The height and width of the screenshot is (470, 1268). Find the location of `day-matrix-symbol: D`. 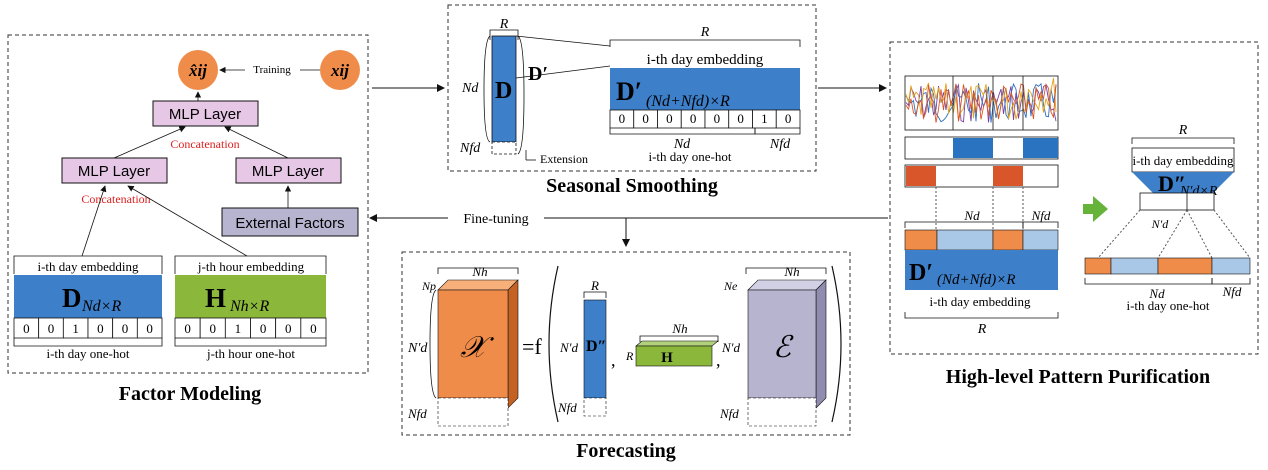

day-matrix-symbol: D is located at coordinates (72, 298).